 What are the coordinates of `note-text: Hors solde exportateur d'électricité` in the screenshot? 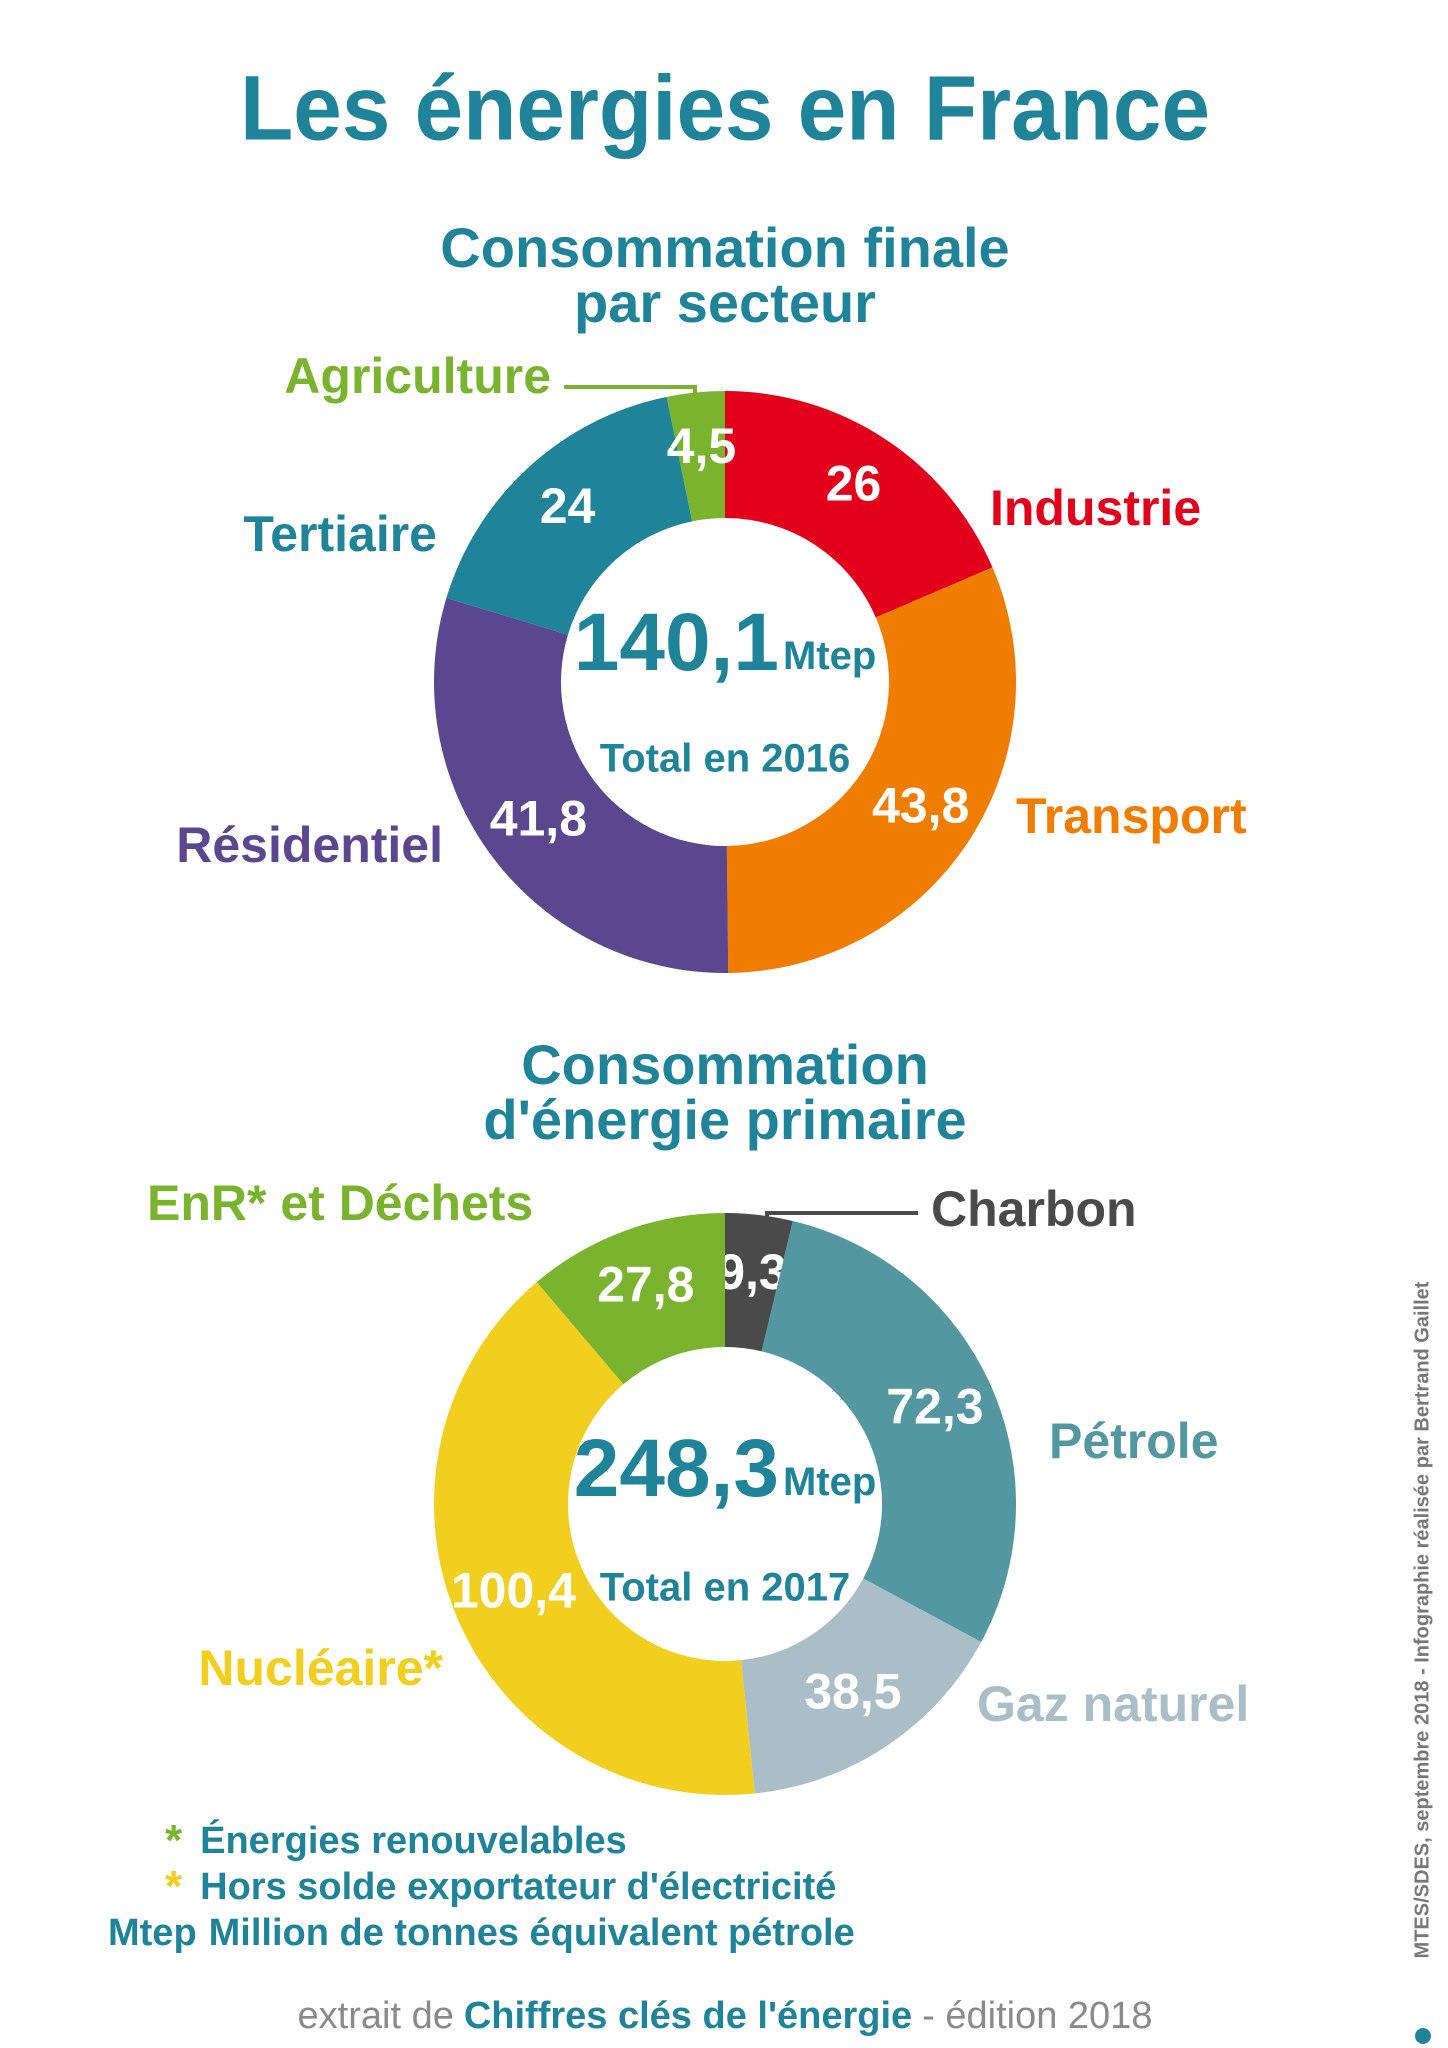 It's located at (518, 1887).